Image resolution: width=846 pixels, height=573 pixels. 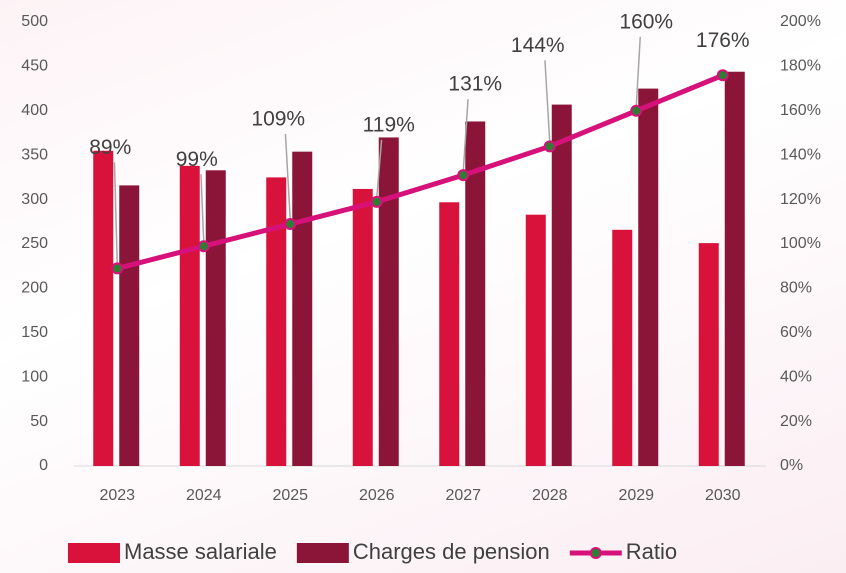 I want to click on y-tick-label: 50, so click(x=39, y=421).